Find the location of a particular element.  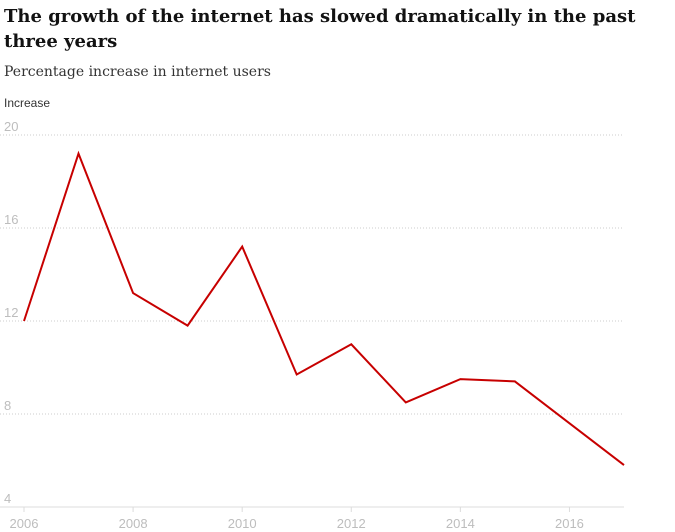

y-tick-label: 12 is located at coordinates (11, 312).